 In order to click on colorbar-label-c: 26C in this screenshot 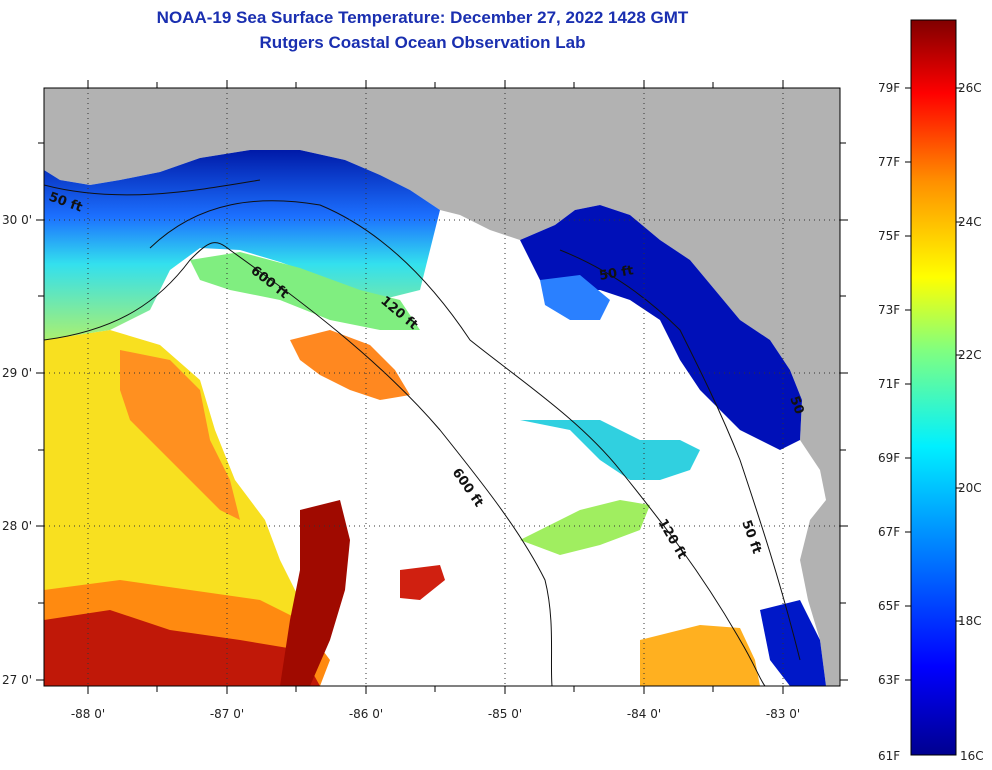, I will do `click(970, 88)`.